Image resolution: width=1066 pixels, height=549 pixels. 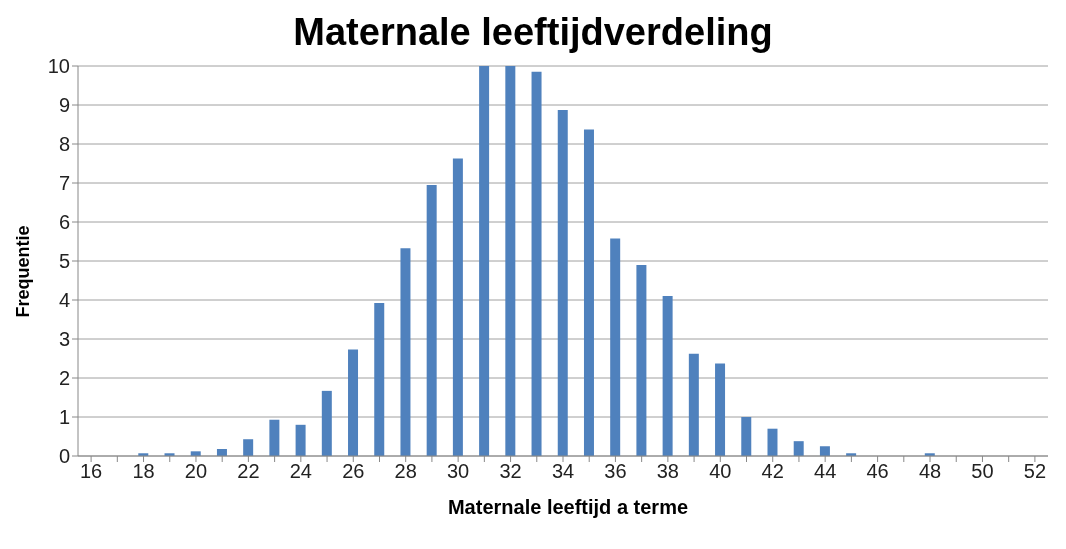 What do you see at coordinates (248, 471) in the screenshot?
I see `x-tick-label: 22` at bounding box center [248, 471].